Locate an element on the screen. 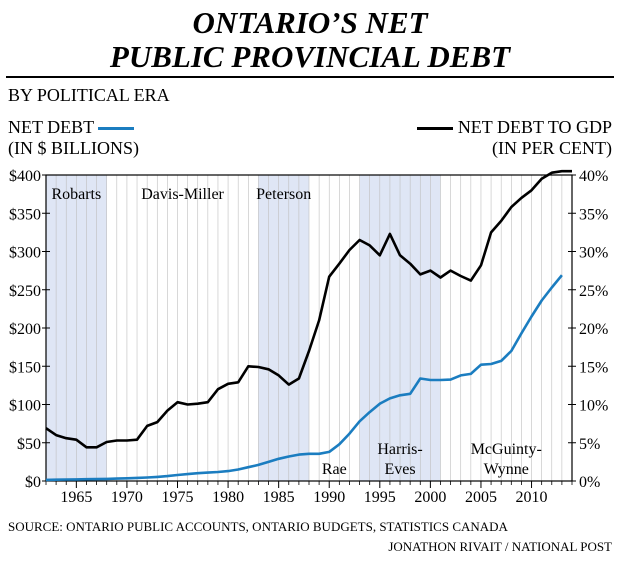  x-tick-label: 2005 is located at coordinates (481, 497).